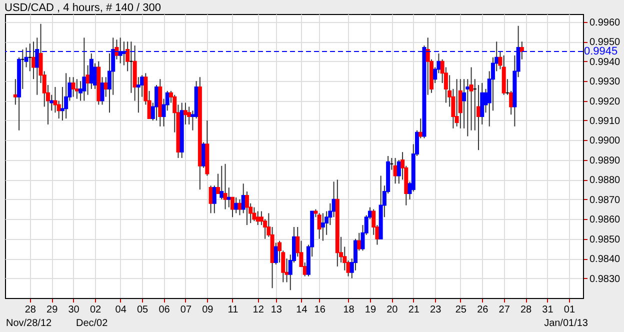  What do you see at coordinates (605, 62) in the screenshot?
I see `y-tick-label: 0.9940` at bounding box center [605, 62].